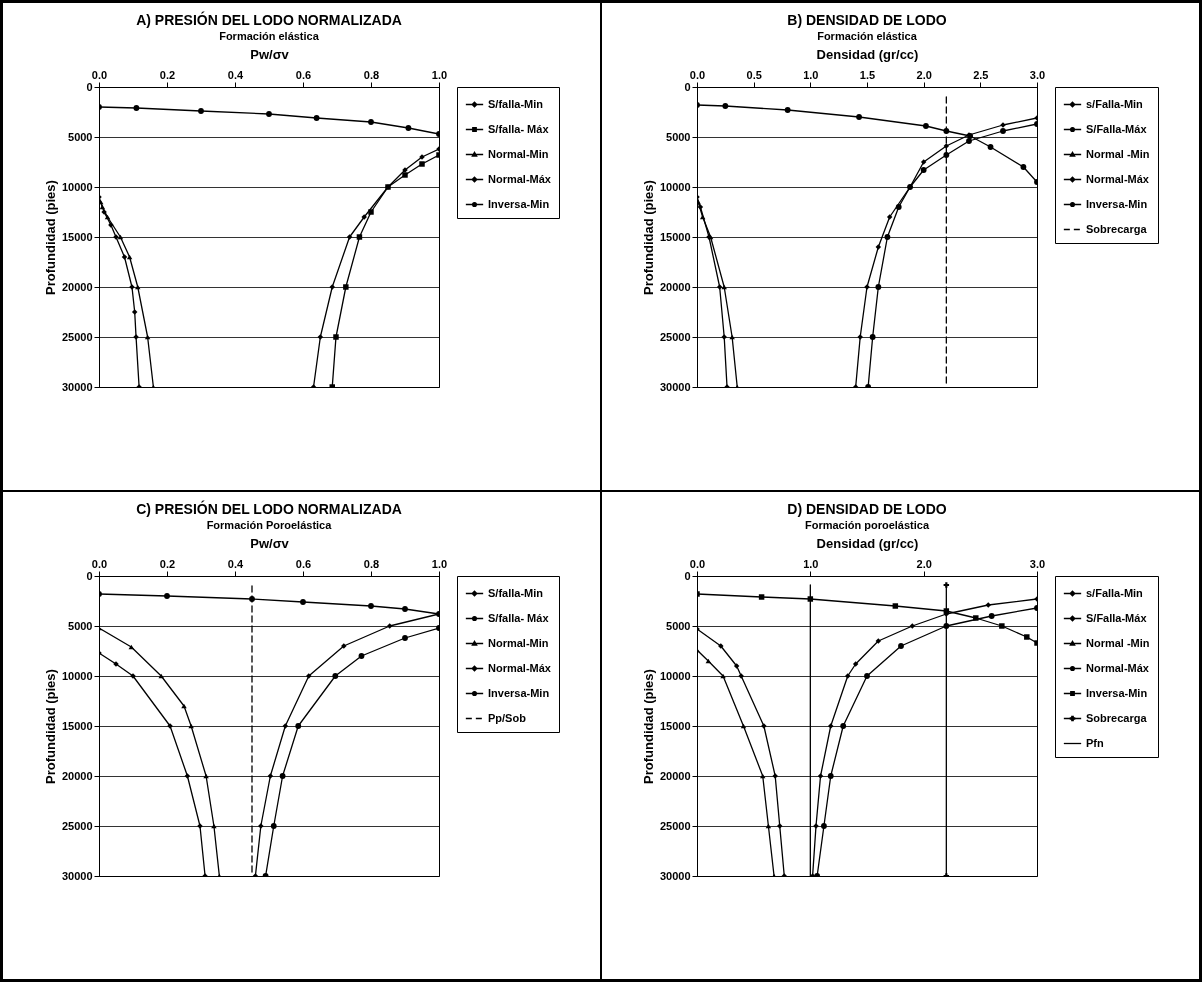 This screenshot has width=1202, height=983. I want to click on legend-label: Pp/Sob, so click(506, 717).